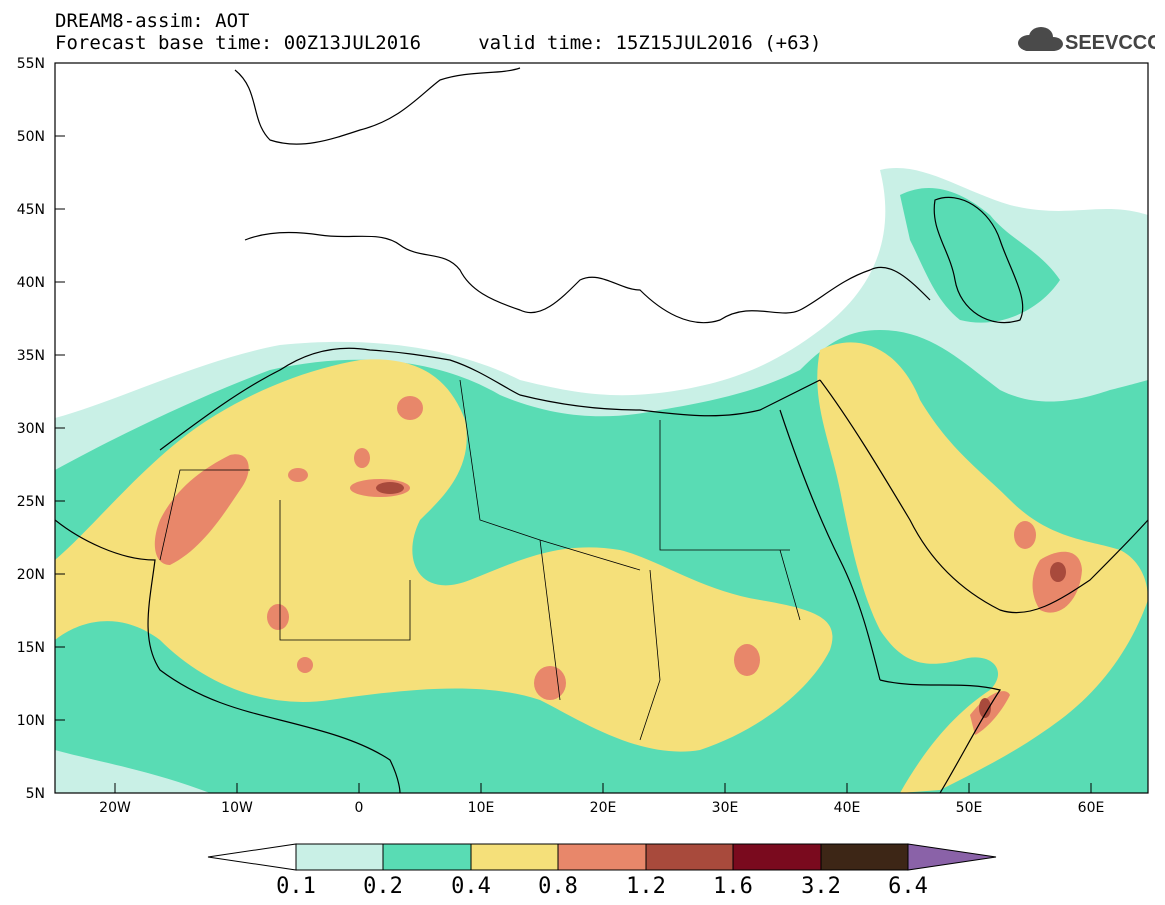  What do you see at coordinates (31, 502) in the screenshot?
I see `lat-label: 25N` at bounding box center [31, 502].